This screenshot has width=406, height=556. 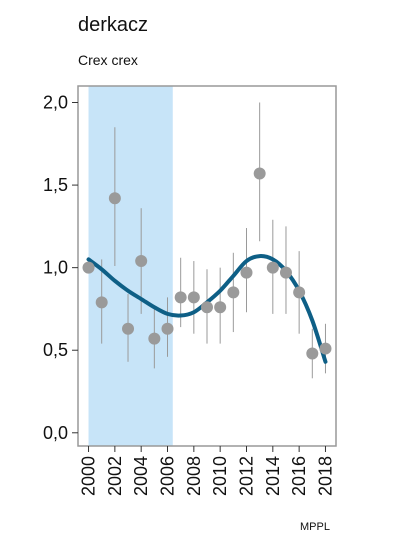 I want to click on x-tick-label: 2006, so click(x=168, y=476).